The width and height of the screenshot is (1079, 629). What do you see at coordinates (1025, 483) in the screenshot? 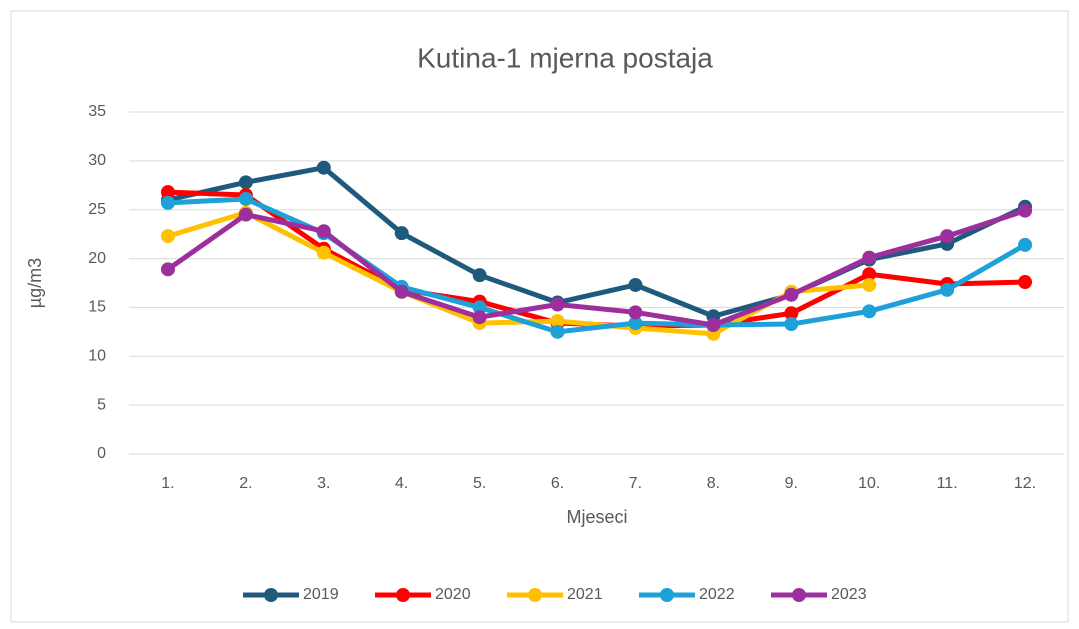
I see `x-tick-label: 12.` at bounding box center [1025, 483].